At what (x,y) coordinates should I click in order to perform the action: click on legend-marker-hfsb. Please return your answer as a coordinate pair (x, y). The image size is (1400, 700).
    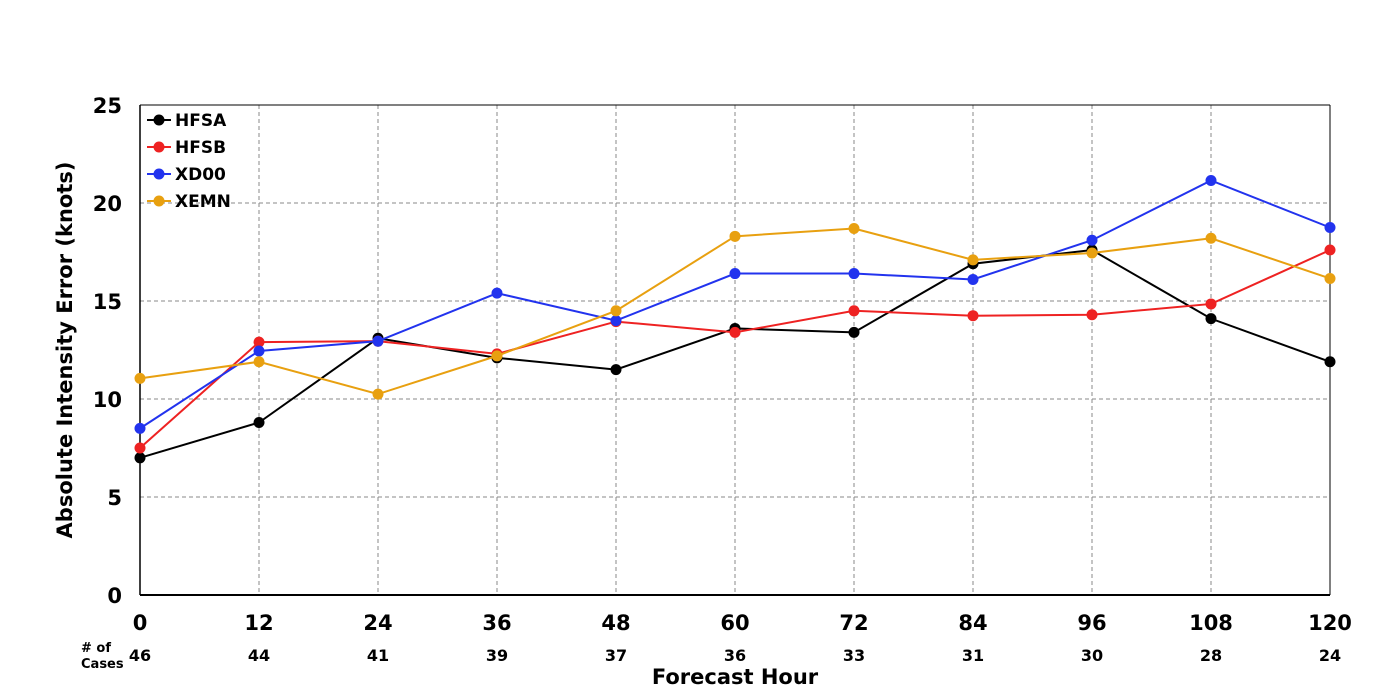
    Looking at the image, I should click on (159, 147).